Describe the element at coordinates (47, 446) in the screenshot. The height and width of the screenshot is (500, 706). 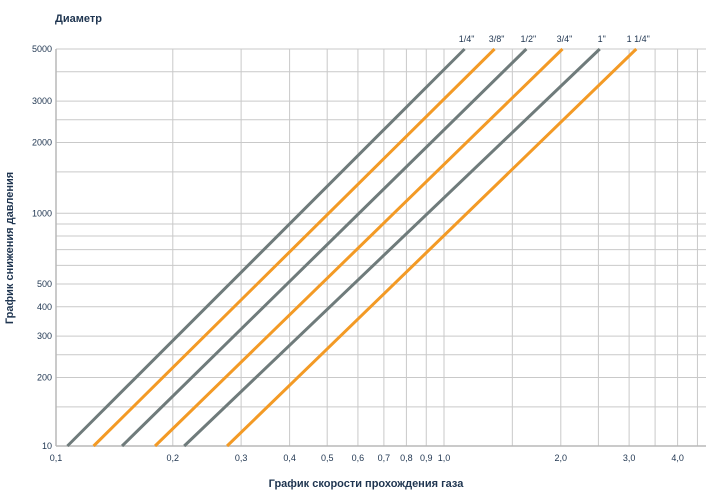
I see `y-tick-label: 10` at that location.